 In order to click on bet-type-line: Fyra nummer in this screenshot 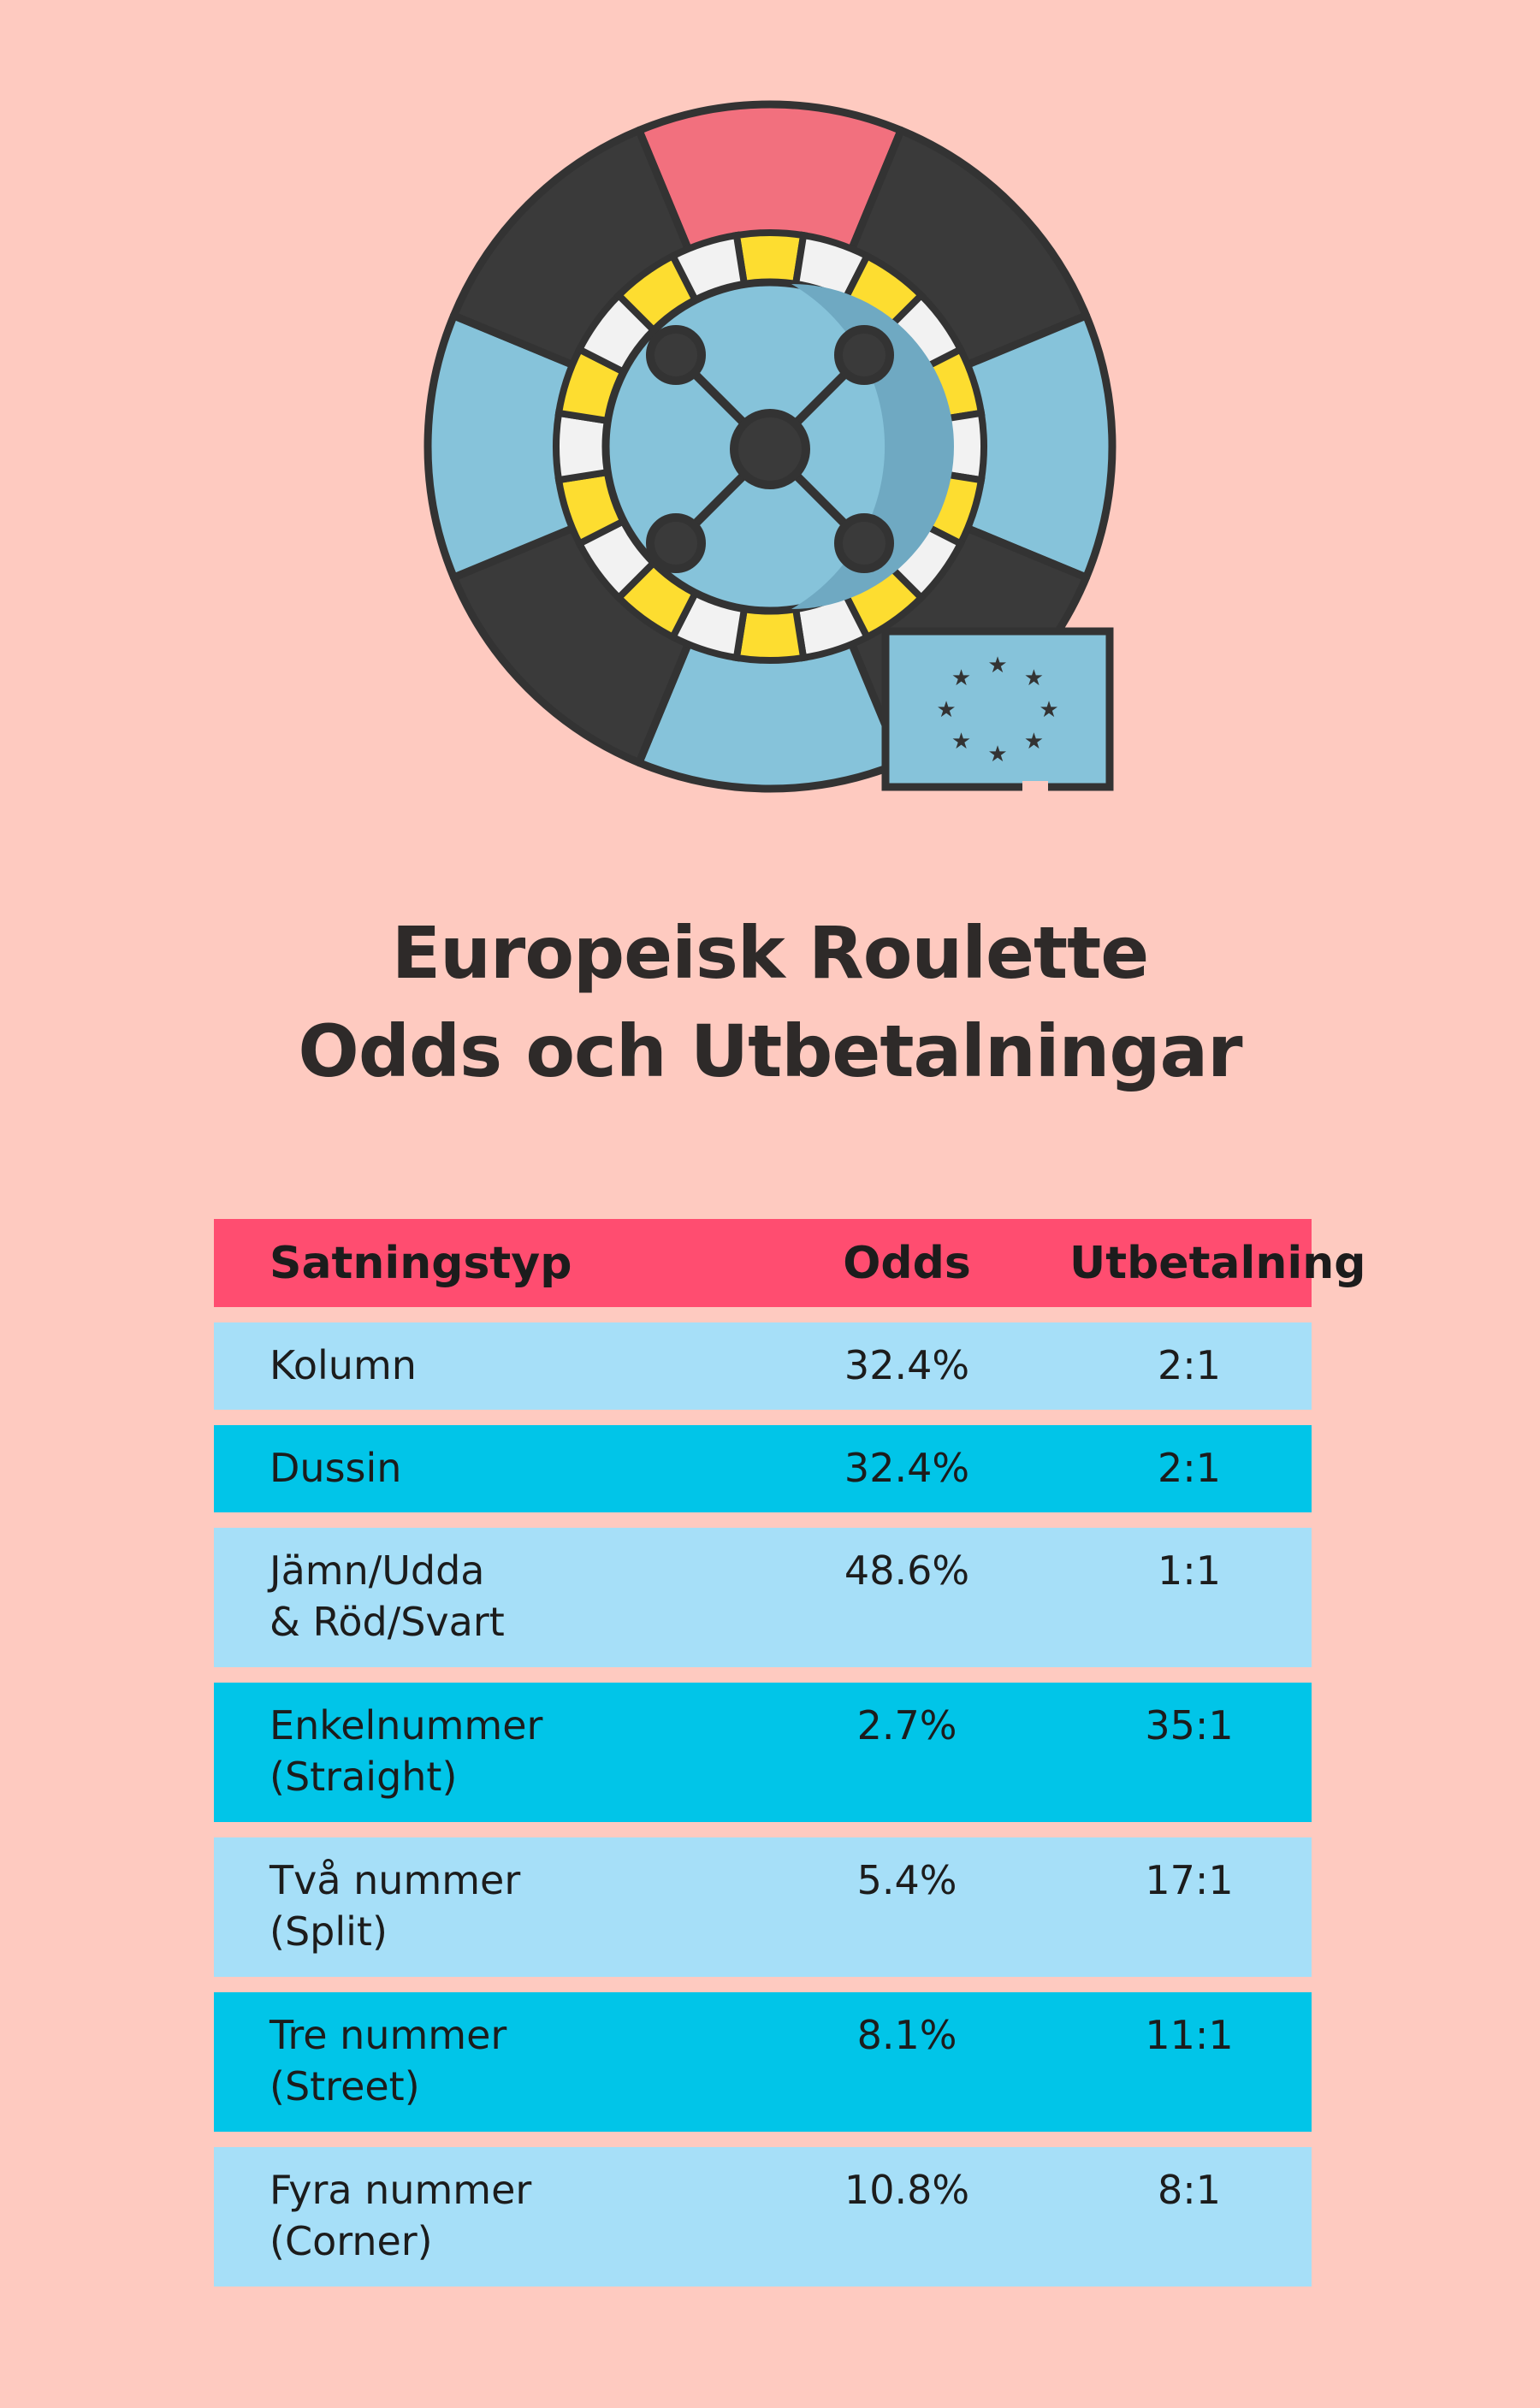, I will do `click(401, 2190)`.